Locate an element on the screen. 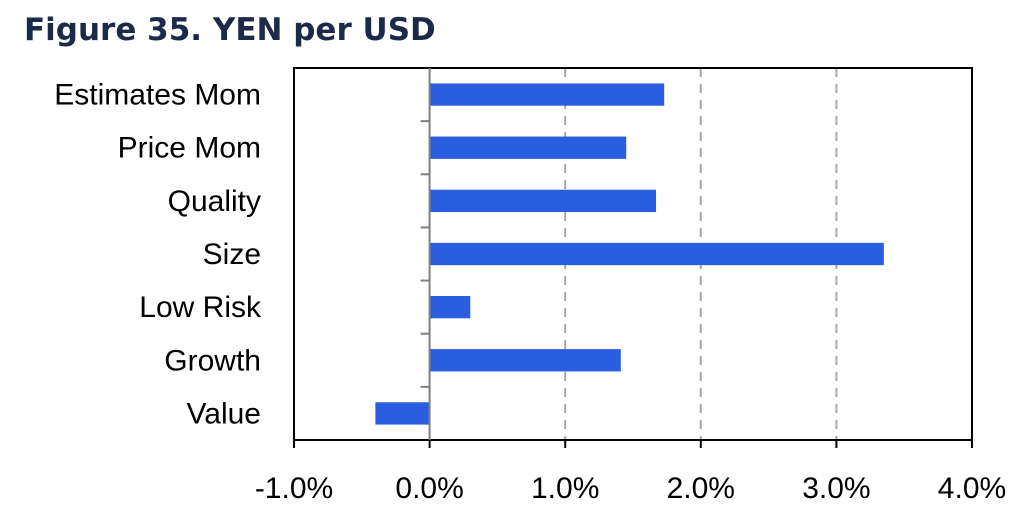  category-label: Estimates Mom is located at coordinates (157, 95).